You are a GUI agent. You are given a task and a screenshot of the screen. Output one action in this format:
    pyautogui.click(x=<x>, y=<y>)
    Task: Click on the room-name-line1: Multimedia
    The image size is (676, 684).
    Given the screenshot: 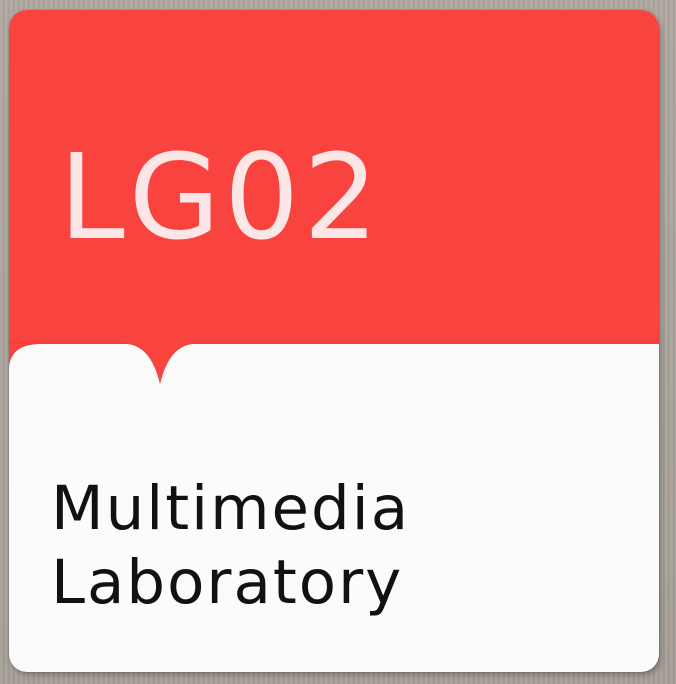 What is the action you would take?
    pyautogui.click(x=231, y=508)
    